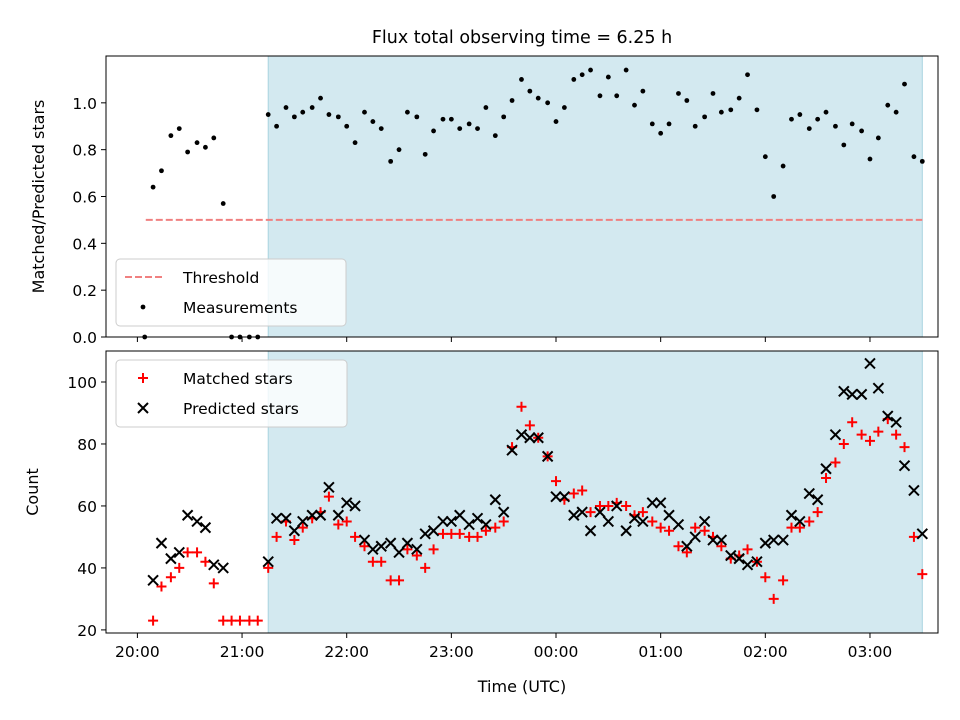 Image resolution: width=960 pixels, height=720 pixels. I want to click on legend-box, so click(231, 393).